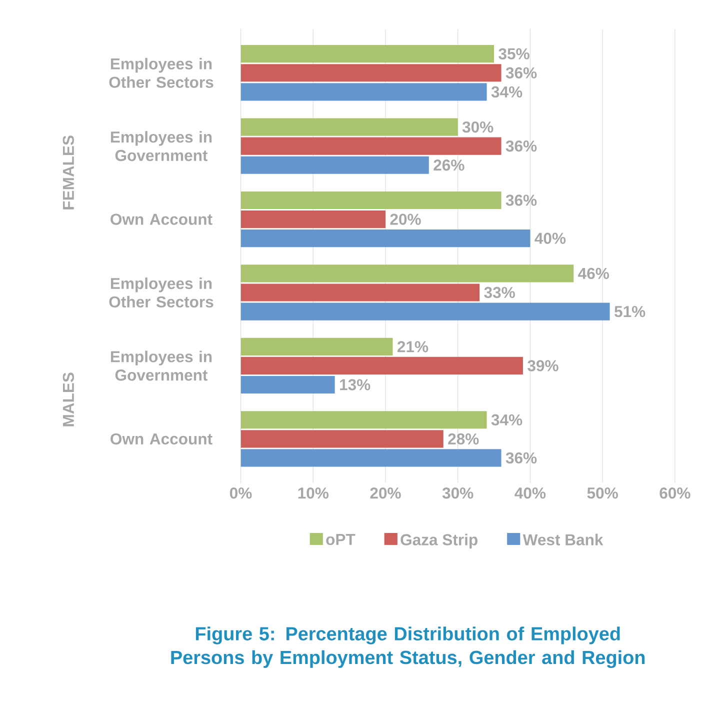 This screenshot has width=728, height=707. I want to click on x-tick-label: 0%, so click(241, 493).